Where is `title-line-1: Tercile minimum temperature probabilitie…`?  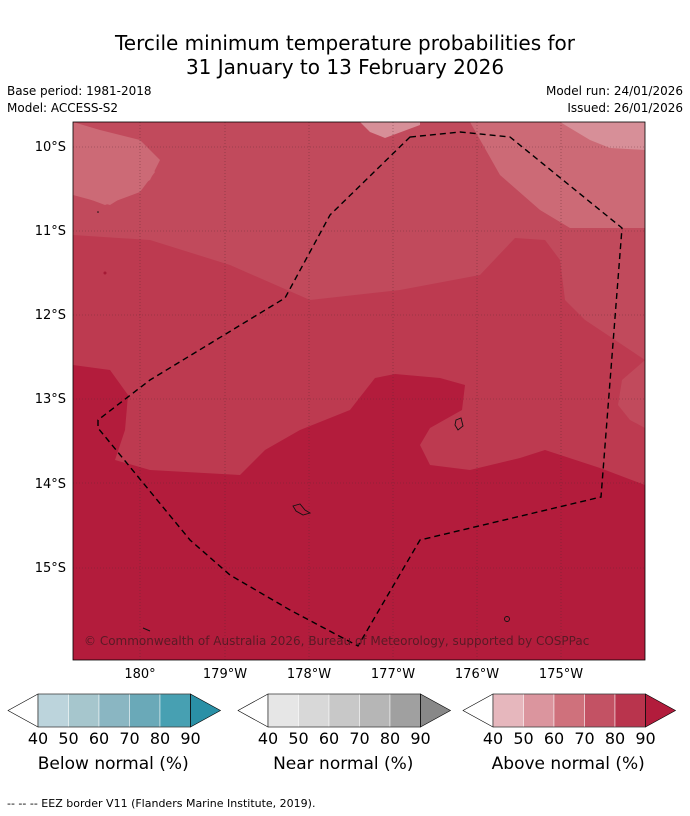
title-line-1: Tercile minimum temperature probabilitie… is located at coordinates (345, 43).